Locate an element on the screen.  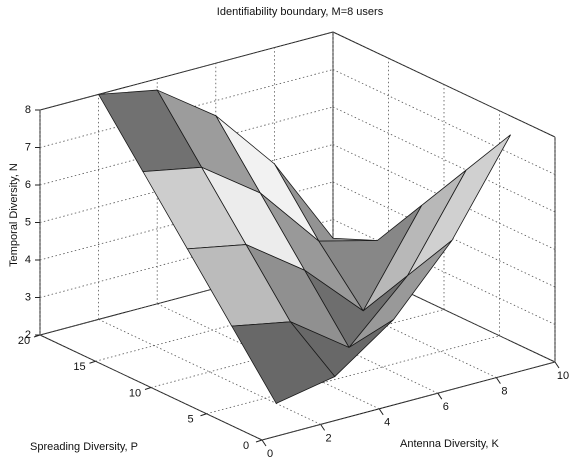
y-tick-label: 20 is located at coordinates (24, 341).